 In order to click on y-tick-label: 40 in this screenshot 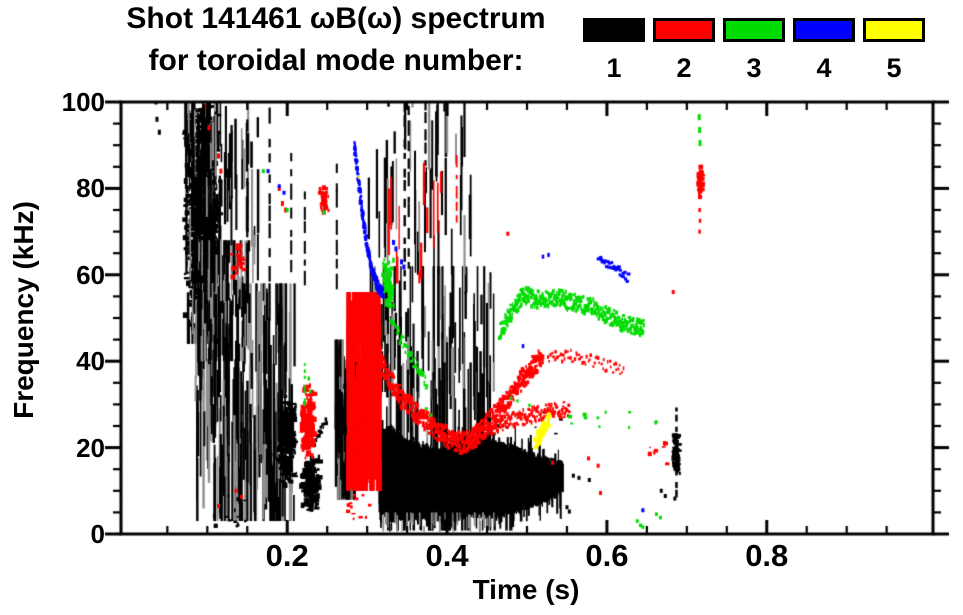, I will do `click(90, 361)`.